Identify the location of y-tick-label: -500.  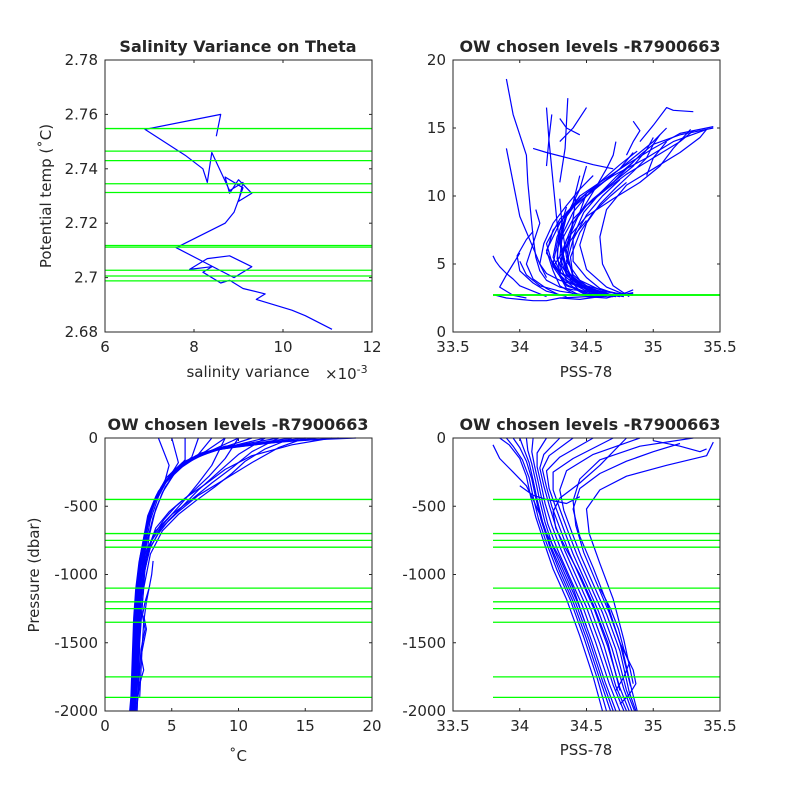
(429, 506).